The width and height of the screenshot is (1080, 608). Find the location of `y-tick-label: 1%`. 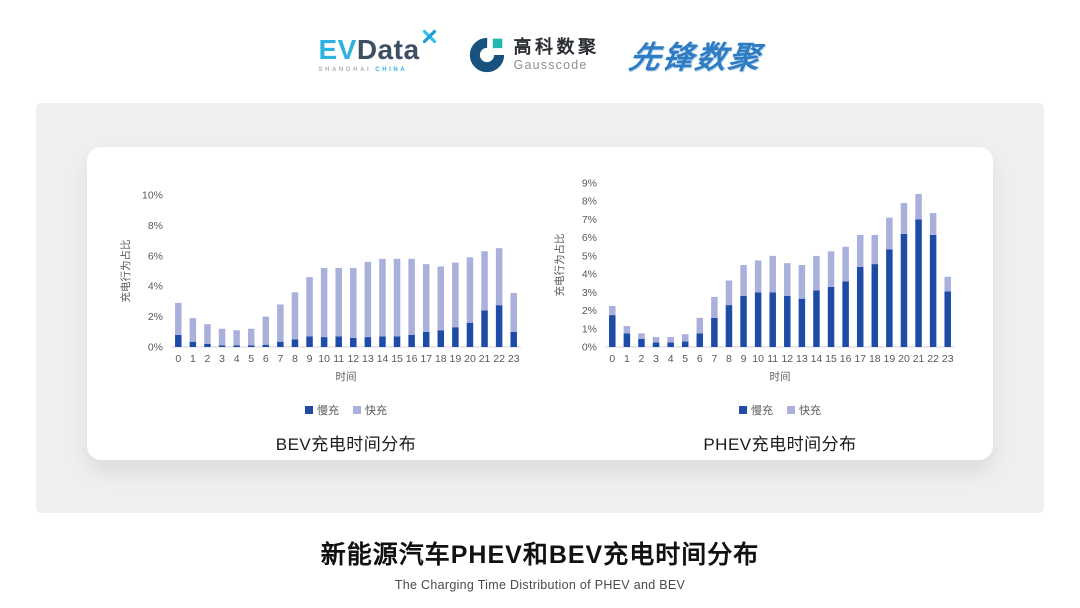

y-tick-label: 1% is located at coordinates (589, 329).